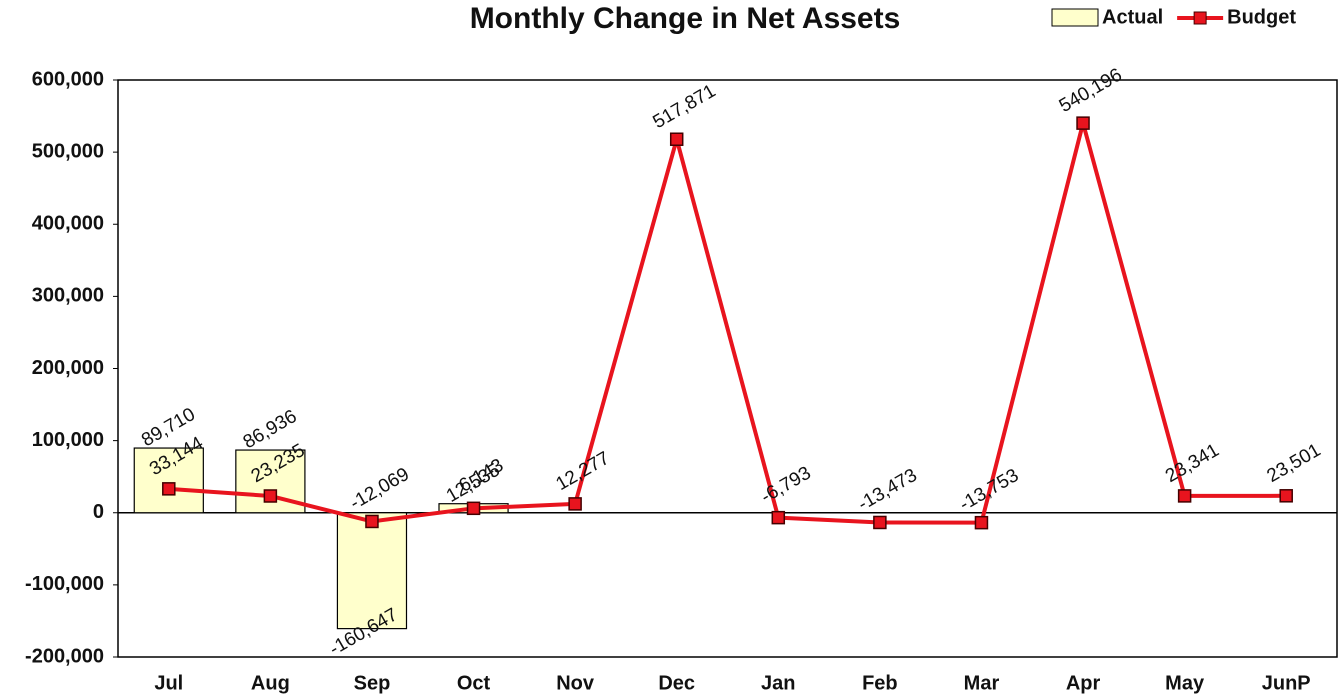  What do you see at coordinates (1091, 90) in the screenshot?
I see `data-label: 540,196` at bounding box center [1091, 90].